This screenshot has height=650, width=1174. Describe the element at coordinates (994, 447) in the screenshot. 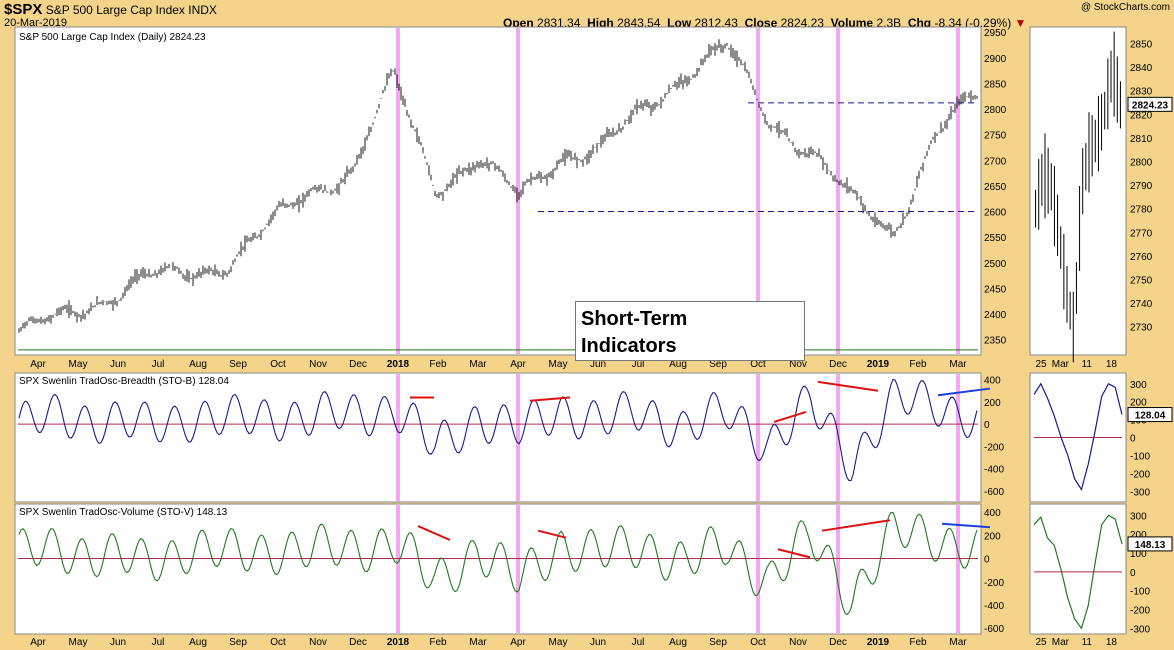

I see `breadth-y-tick: -200` at that location.